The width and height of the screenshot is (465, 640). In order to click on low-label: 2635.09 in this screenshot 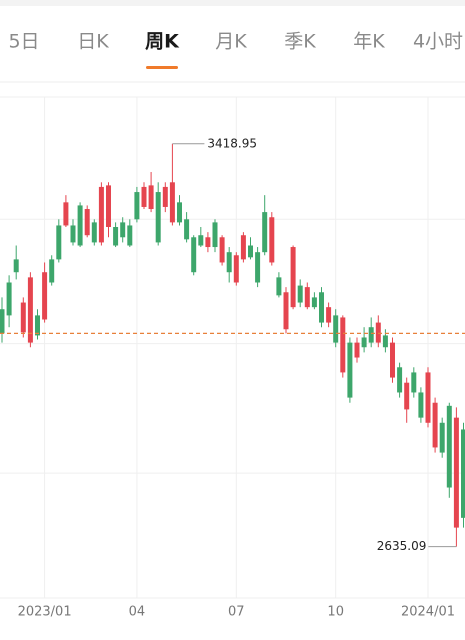, I will do `click(402, 546)`.